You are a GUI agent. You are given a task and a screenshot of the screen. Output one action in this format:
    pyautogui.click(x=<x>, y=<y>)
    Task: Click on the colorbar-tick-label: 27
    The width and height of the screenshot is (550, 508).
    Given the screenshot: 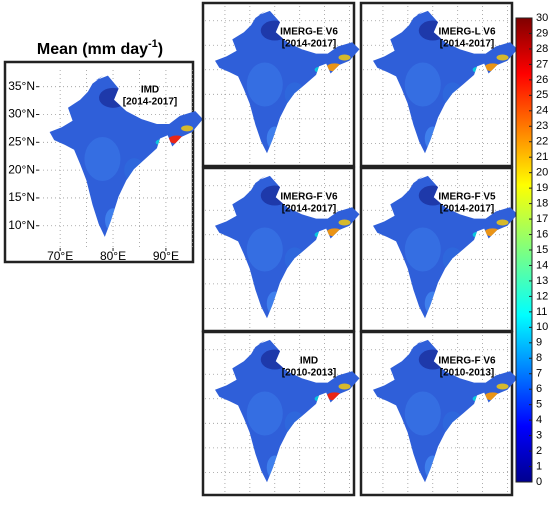 What is the action you would take?
    pyautogui.click(x=542, y=64)
    